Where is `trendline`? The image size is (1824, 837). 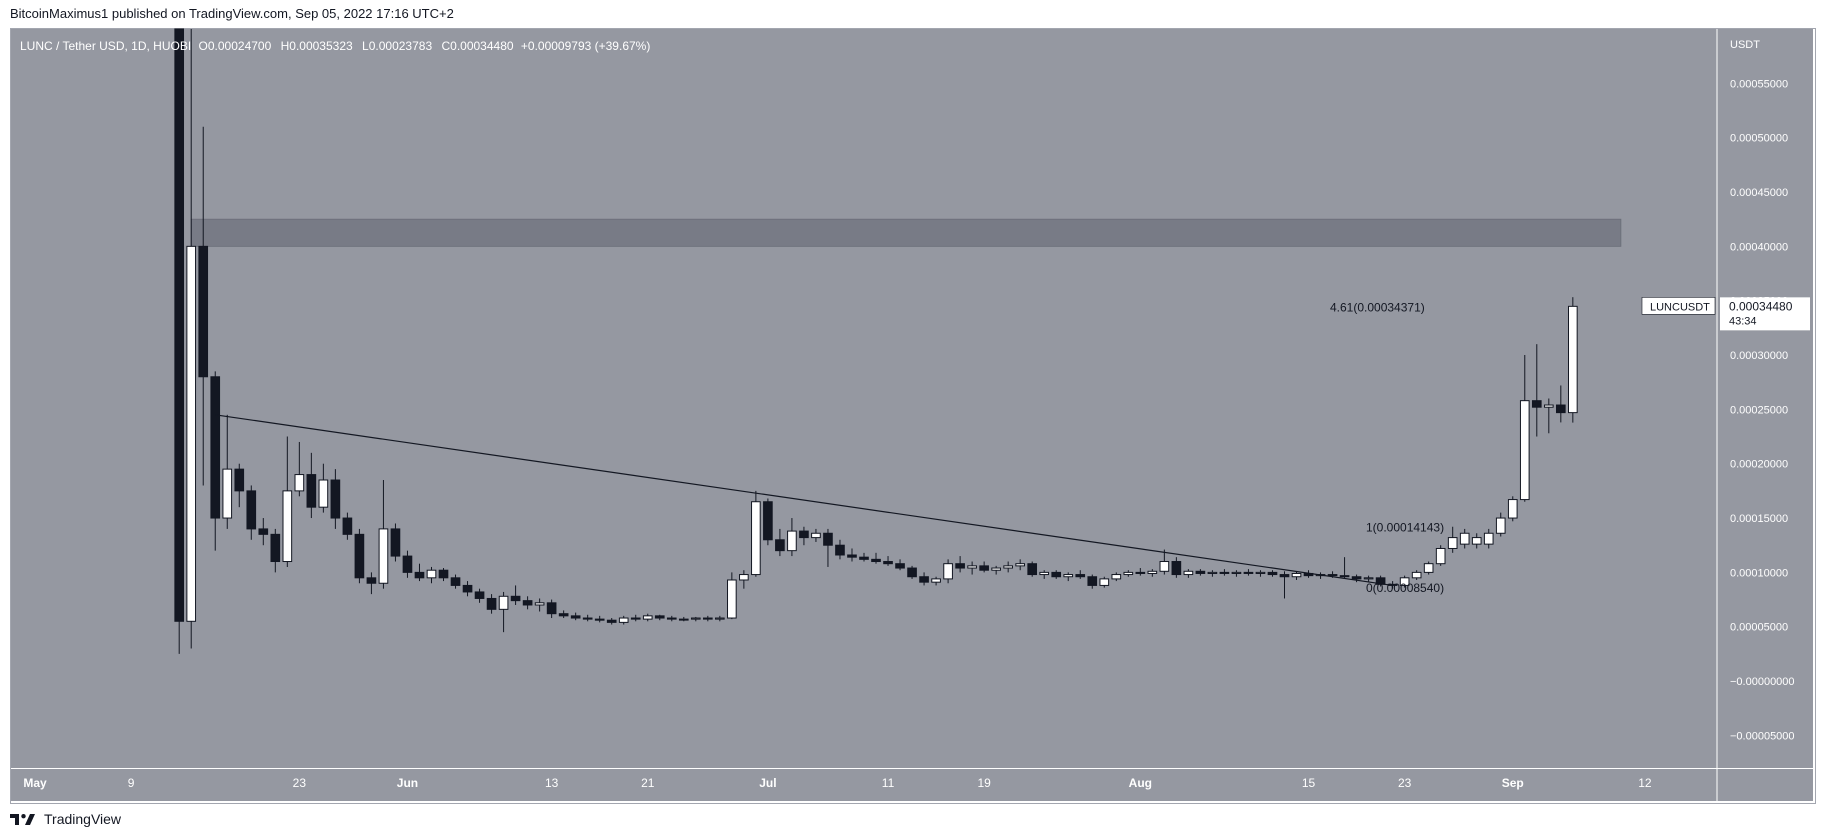
trendline is located at coordinates (804, 500).